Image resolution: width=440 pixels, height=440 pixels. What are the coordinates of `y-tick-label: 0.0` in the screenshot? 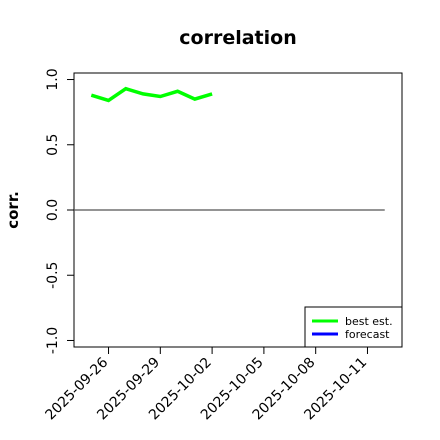 It's located at (53, 210).